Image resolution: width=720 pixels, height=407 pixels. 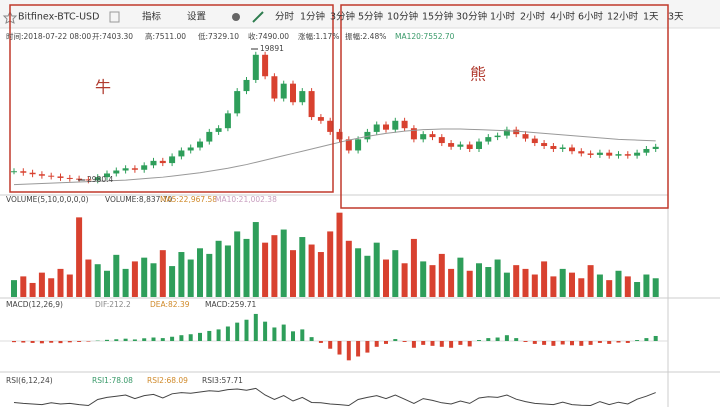 I want to click on interval-button: 2小时, so click(x=533, y=17).